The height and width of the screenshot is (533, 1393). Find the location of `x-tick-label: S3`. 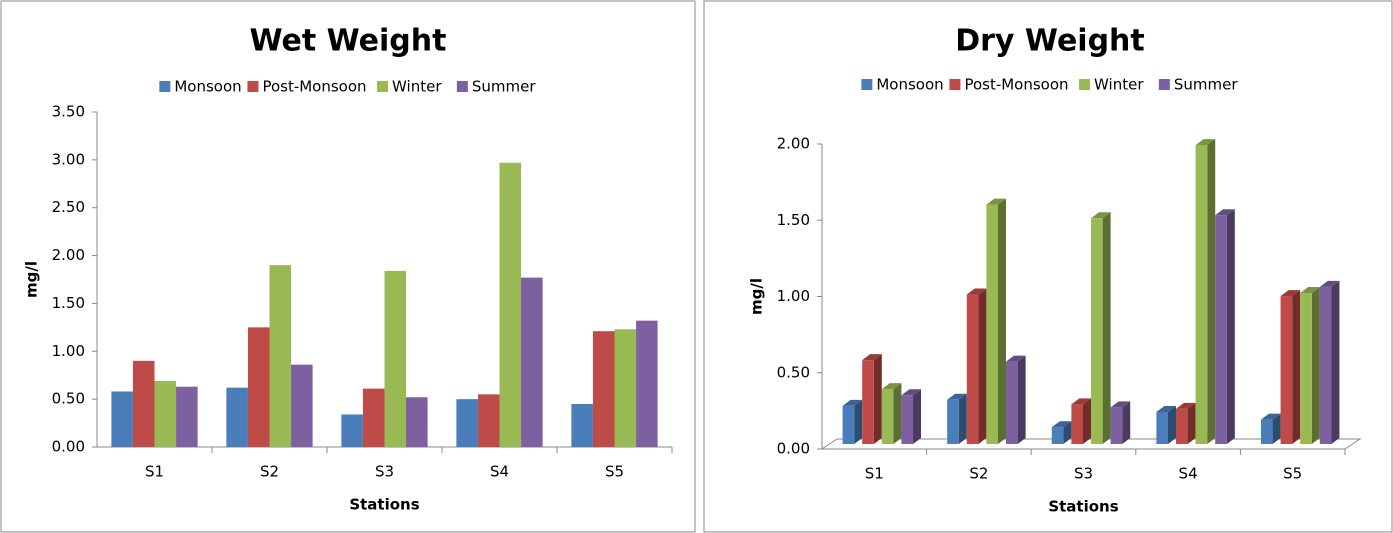

x-tick-label: S3 is located at coordinates (1083, 474).